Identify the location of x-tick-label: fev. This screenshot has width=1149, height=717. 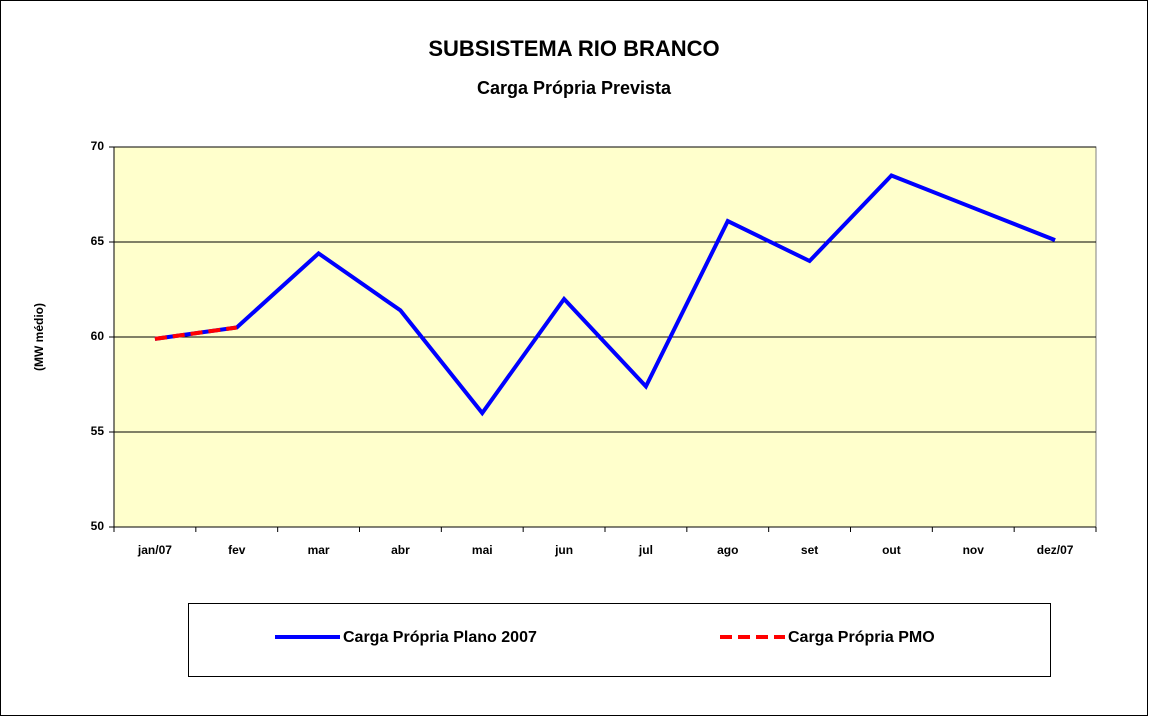
(237, 550).